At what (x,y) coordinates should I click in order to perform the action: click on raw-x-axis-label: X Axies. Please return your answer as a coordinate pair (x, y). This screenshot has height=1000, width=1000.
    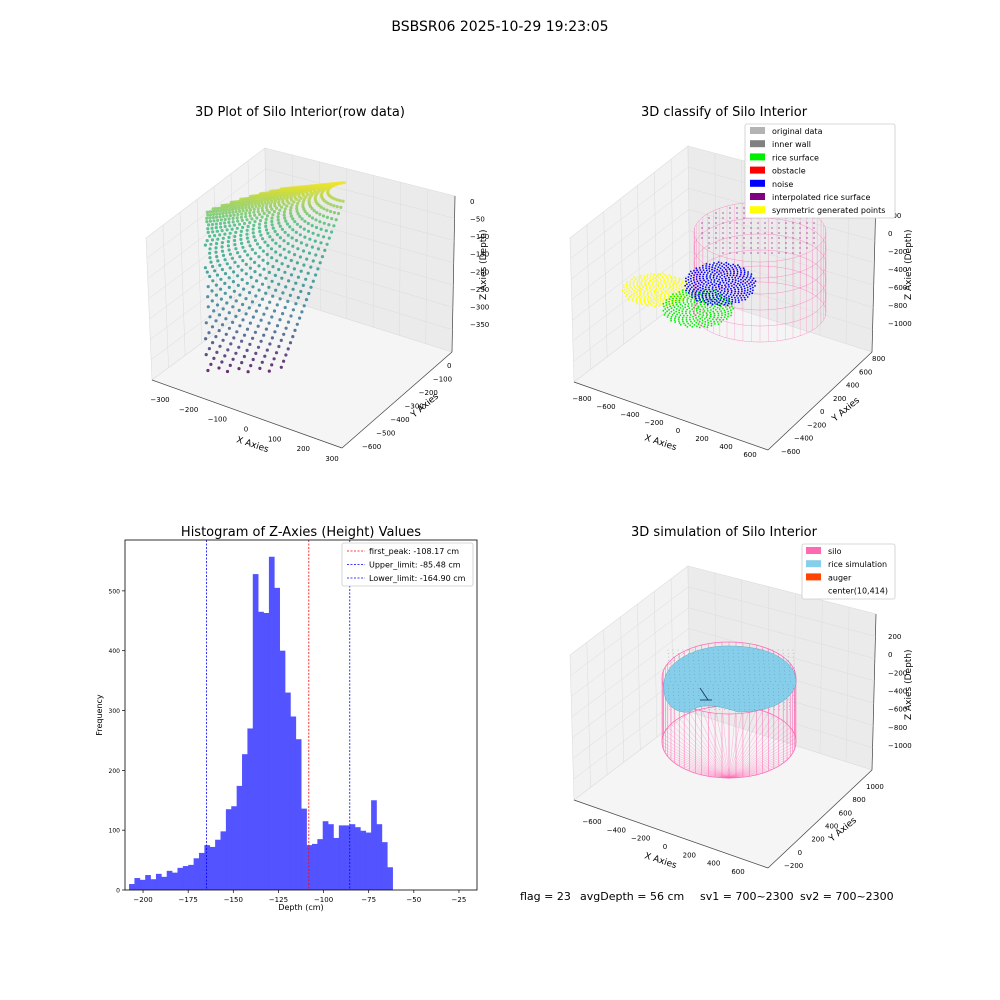
    Looking at the image, I should click on (252, 445).